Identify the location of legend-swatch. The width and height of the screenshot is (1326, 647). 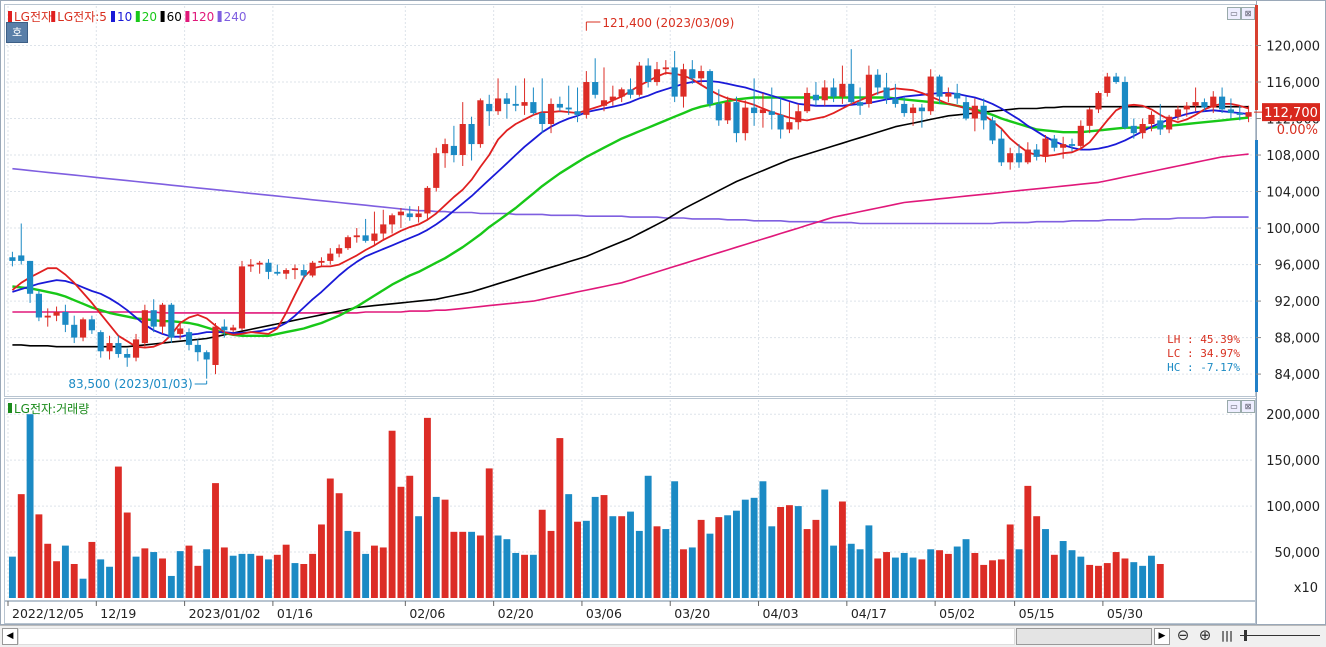
(113, 16).